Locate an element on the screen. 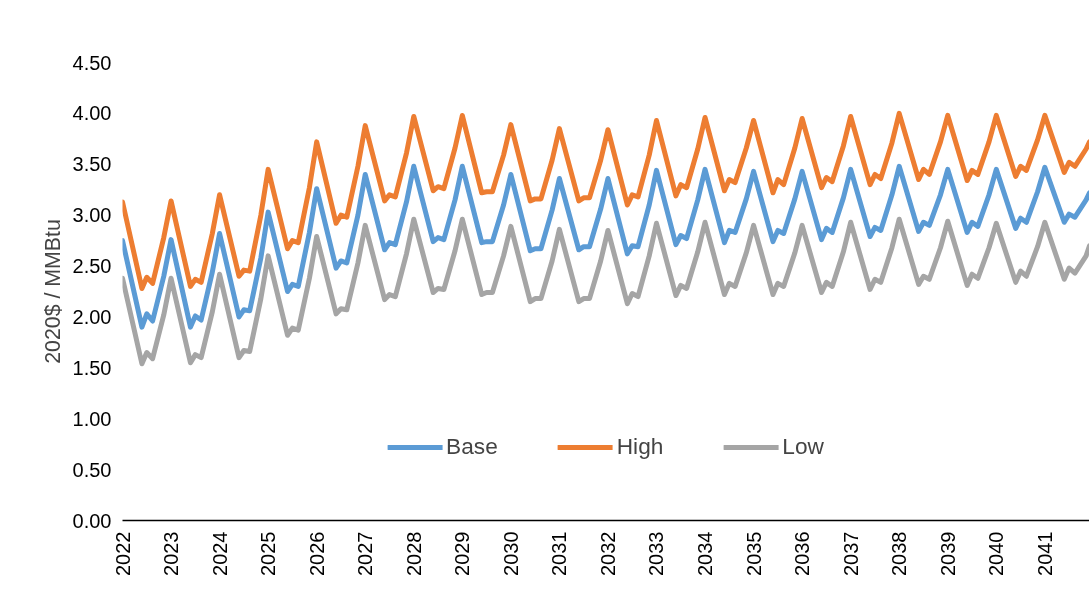 The image size is (1089, 594). x-tick-label: 2033 is located at coordinates (656, 553).